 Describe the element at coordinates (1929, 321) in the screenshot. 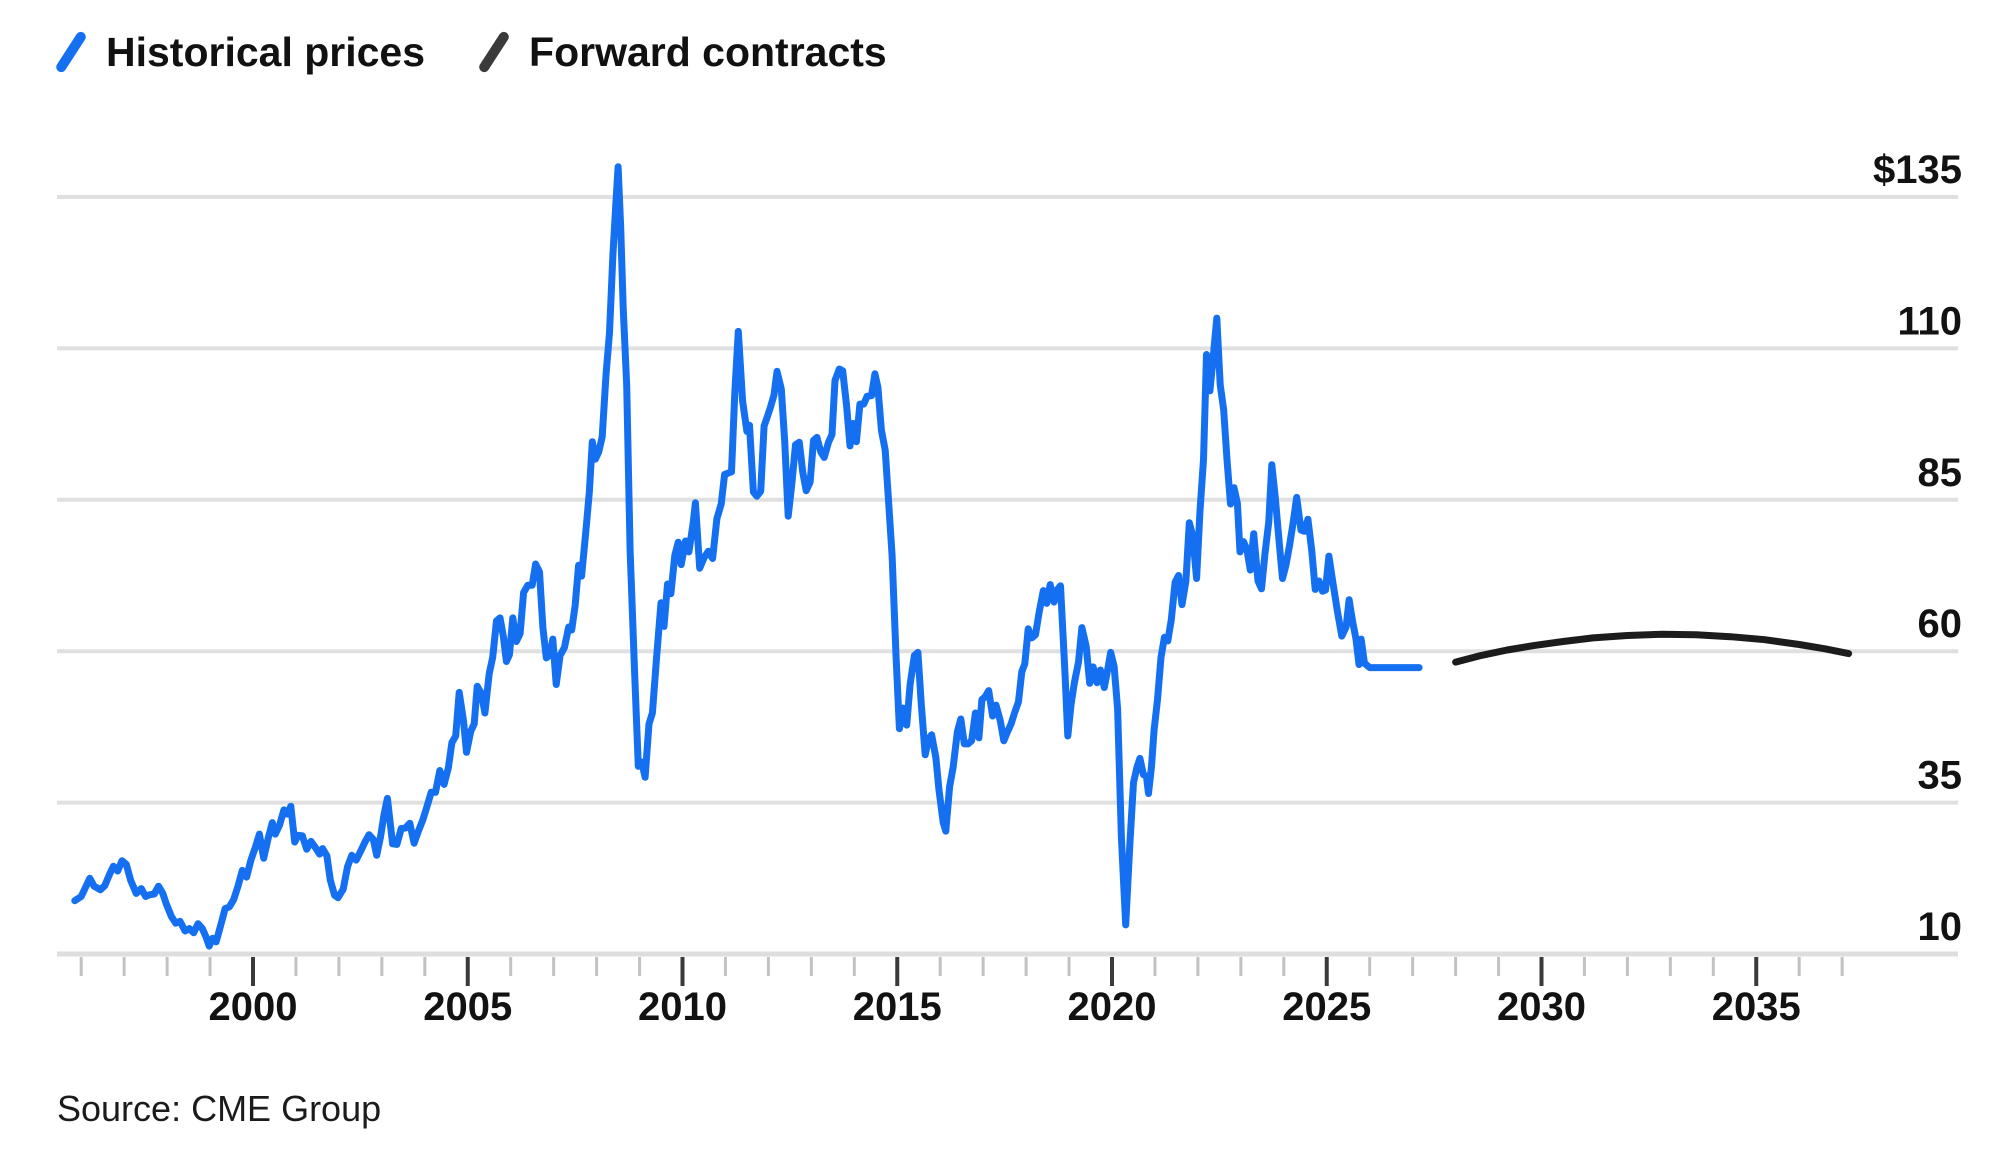

I see `y-axis-label: 110` at that location.